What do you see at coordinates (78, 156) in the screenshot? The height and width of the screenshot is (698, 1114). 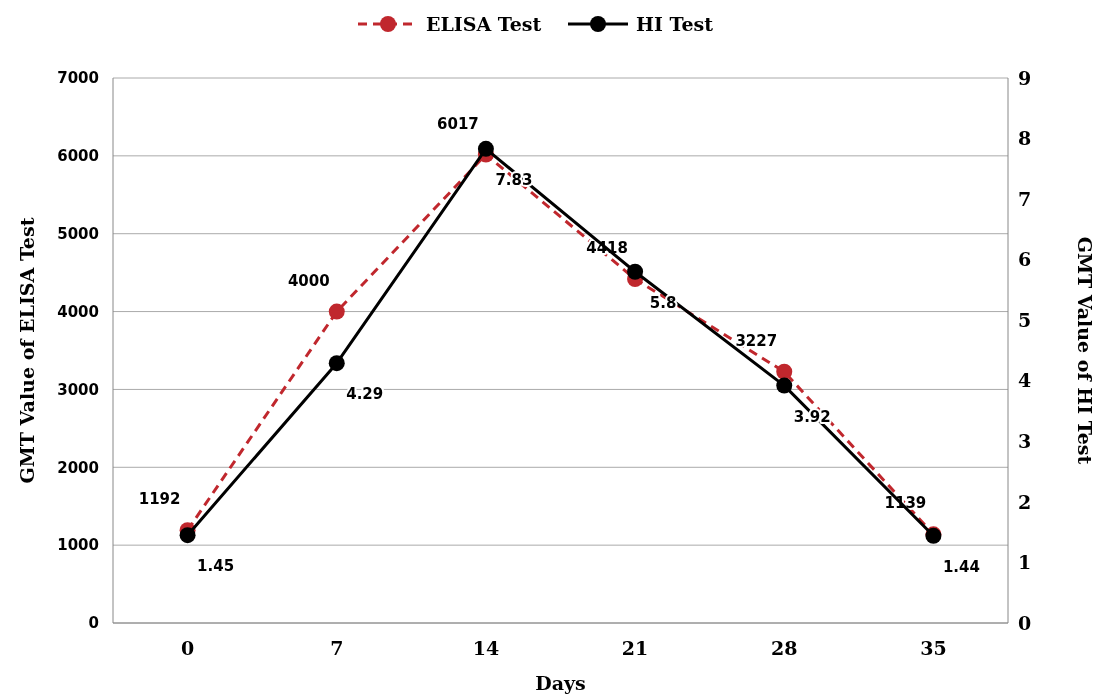 I see `y-tick-label: 6000` at bounding box center [78, 156].